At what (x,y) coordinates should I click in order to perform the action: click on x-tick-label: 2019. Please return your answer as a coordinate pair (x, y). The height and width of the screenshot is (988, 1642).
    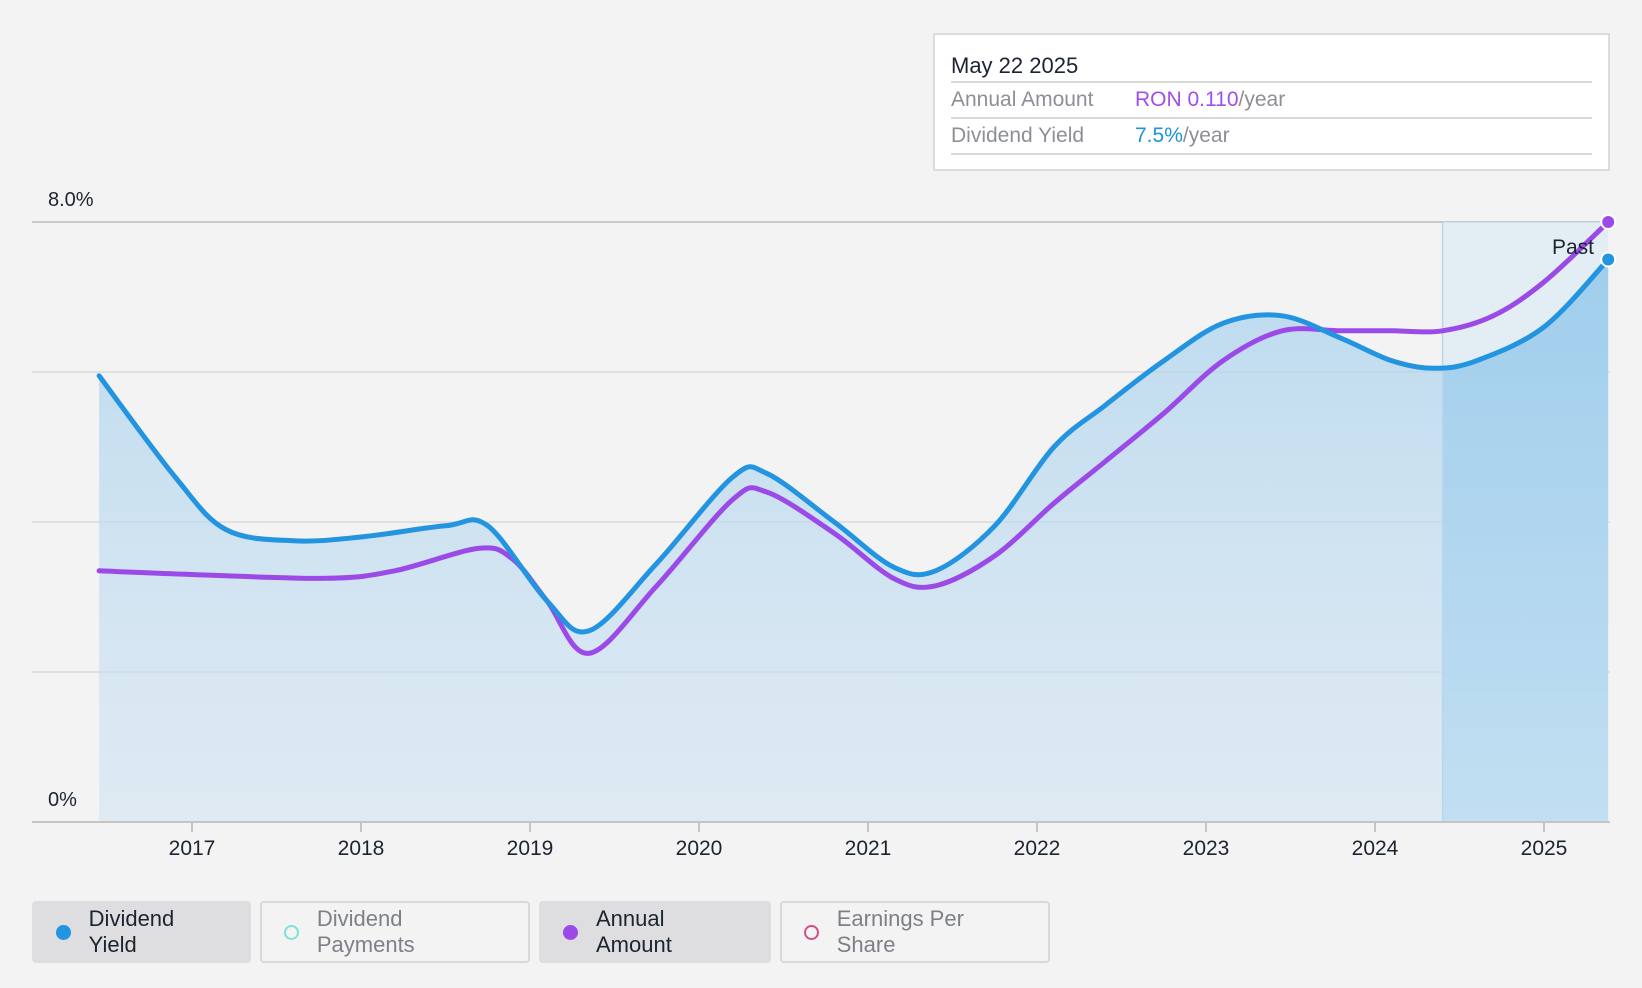
    Looking at the image, I should click on (530, 848).